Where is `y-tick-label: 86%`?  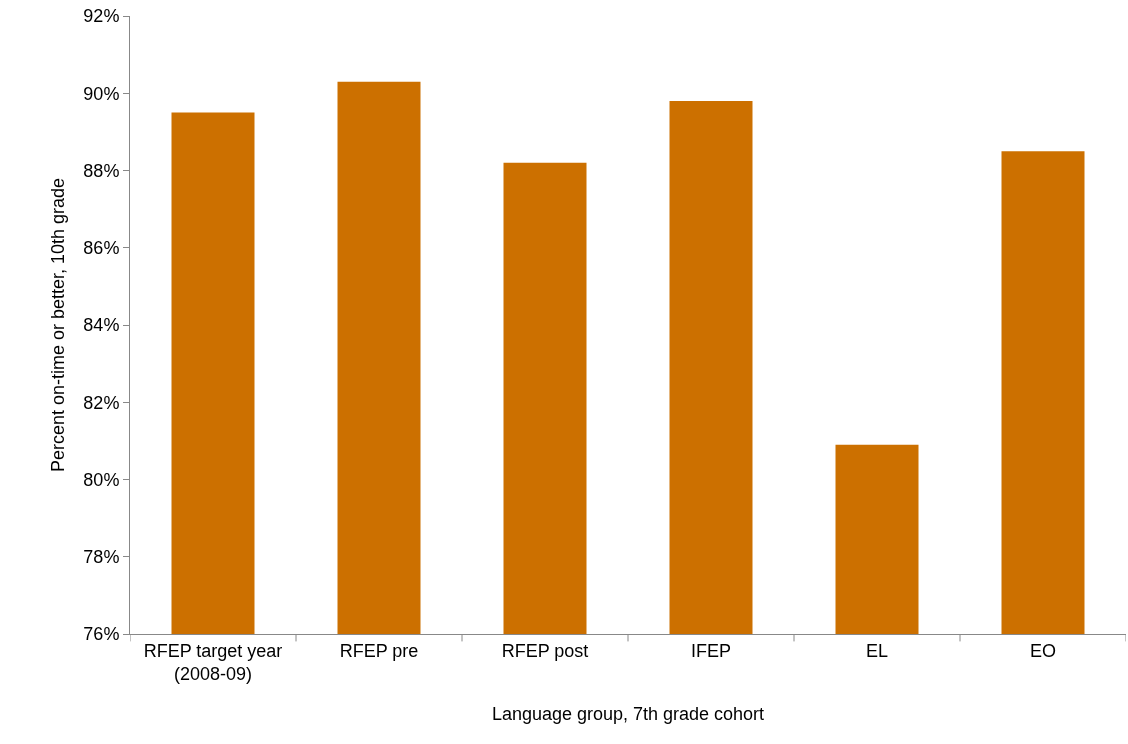 y-tick-label: 86% is located at coordinates (101, 248).